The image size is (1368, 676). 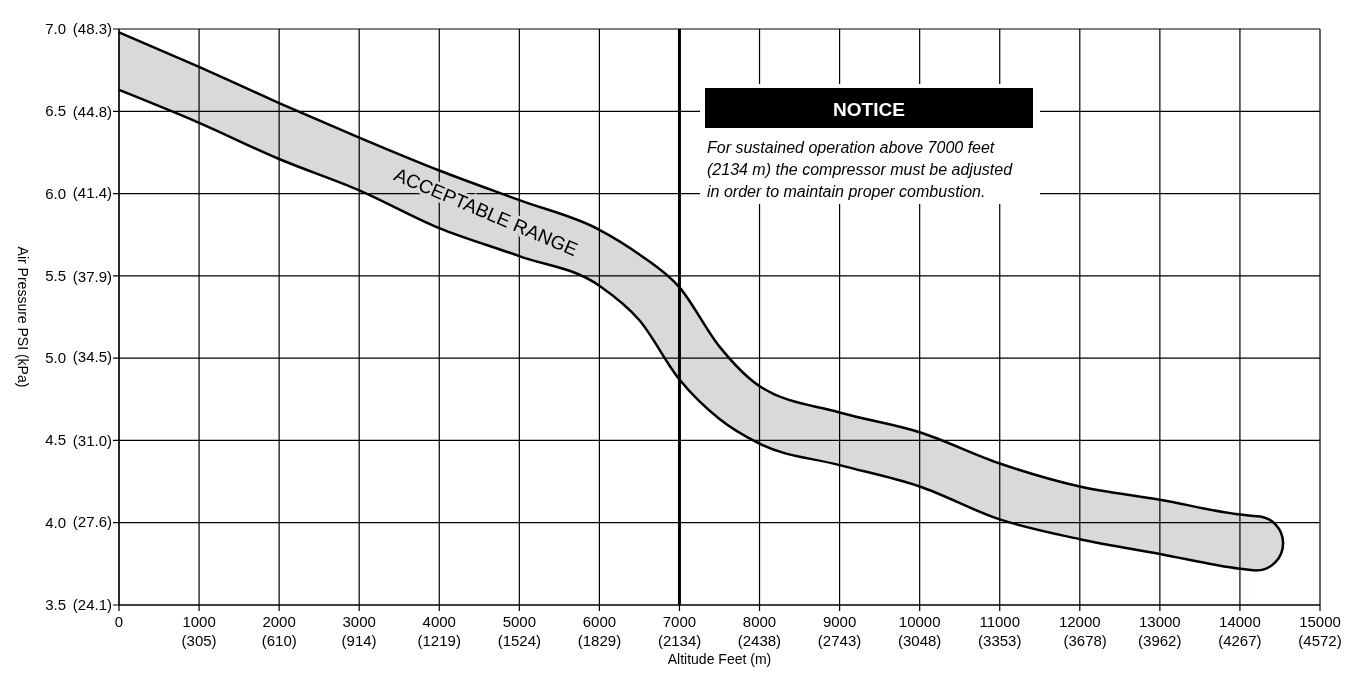 What do you see at coordinates (519, 621) in the screenshot?
I see `x-tick-label: 5000` at bounding box center [519, 621].